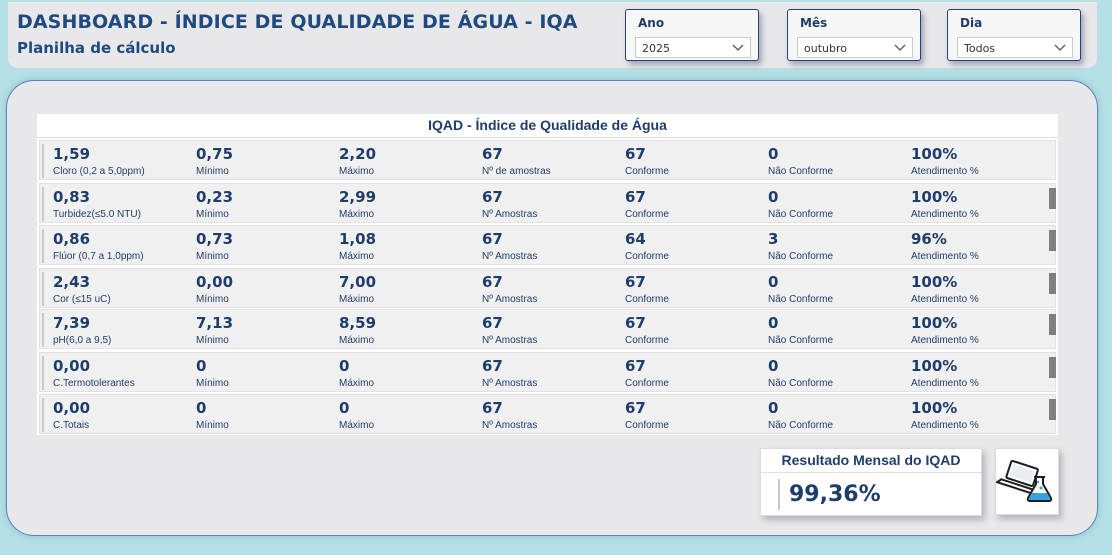 The image size is (1112, 555). What do you see at coordinates (945, 425) in the screenshot?
I see `atendimento-label: Atendimento %` at bounding box center [945, 425].